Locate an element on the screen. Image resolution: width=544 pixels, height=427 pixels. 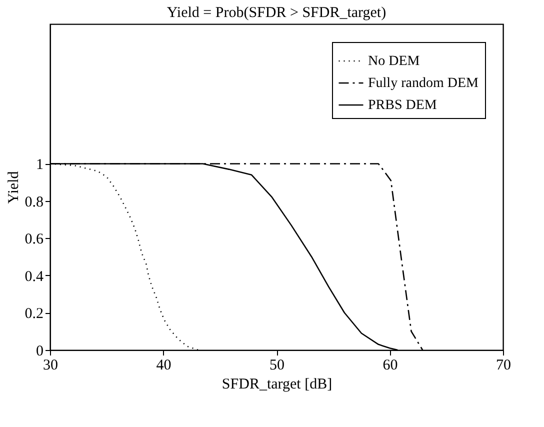
y-tick-label: 0.8 is located at coordinates (34, 202).